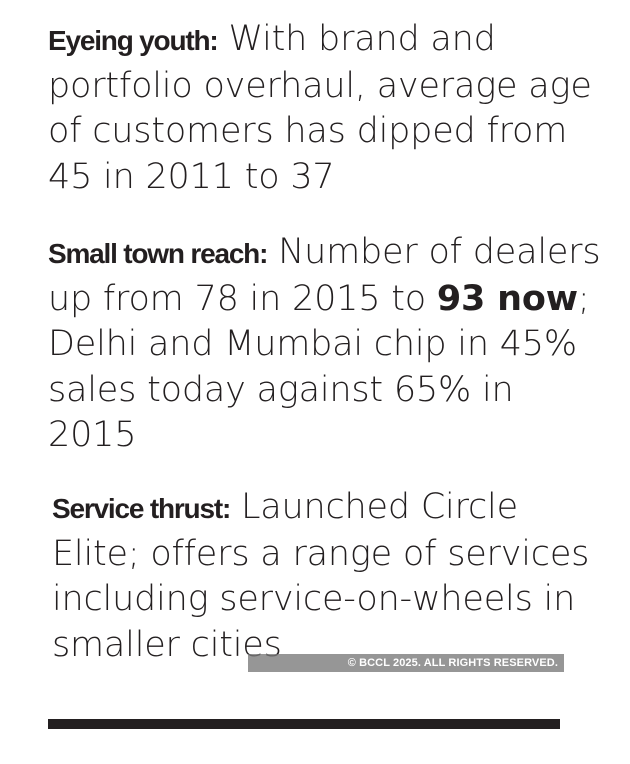 The height and width of the screenshot is (764, 630). What do you see at coordinates (133, 40) in the screenshot?
I see `point-label: Eyeing youth:` at bounding box center [133, 40].